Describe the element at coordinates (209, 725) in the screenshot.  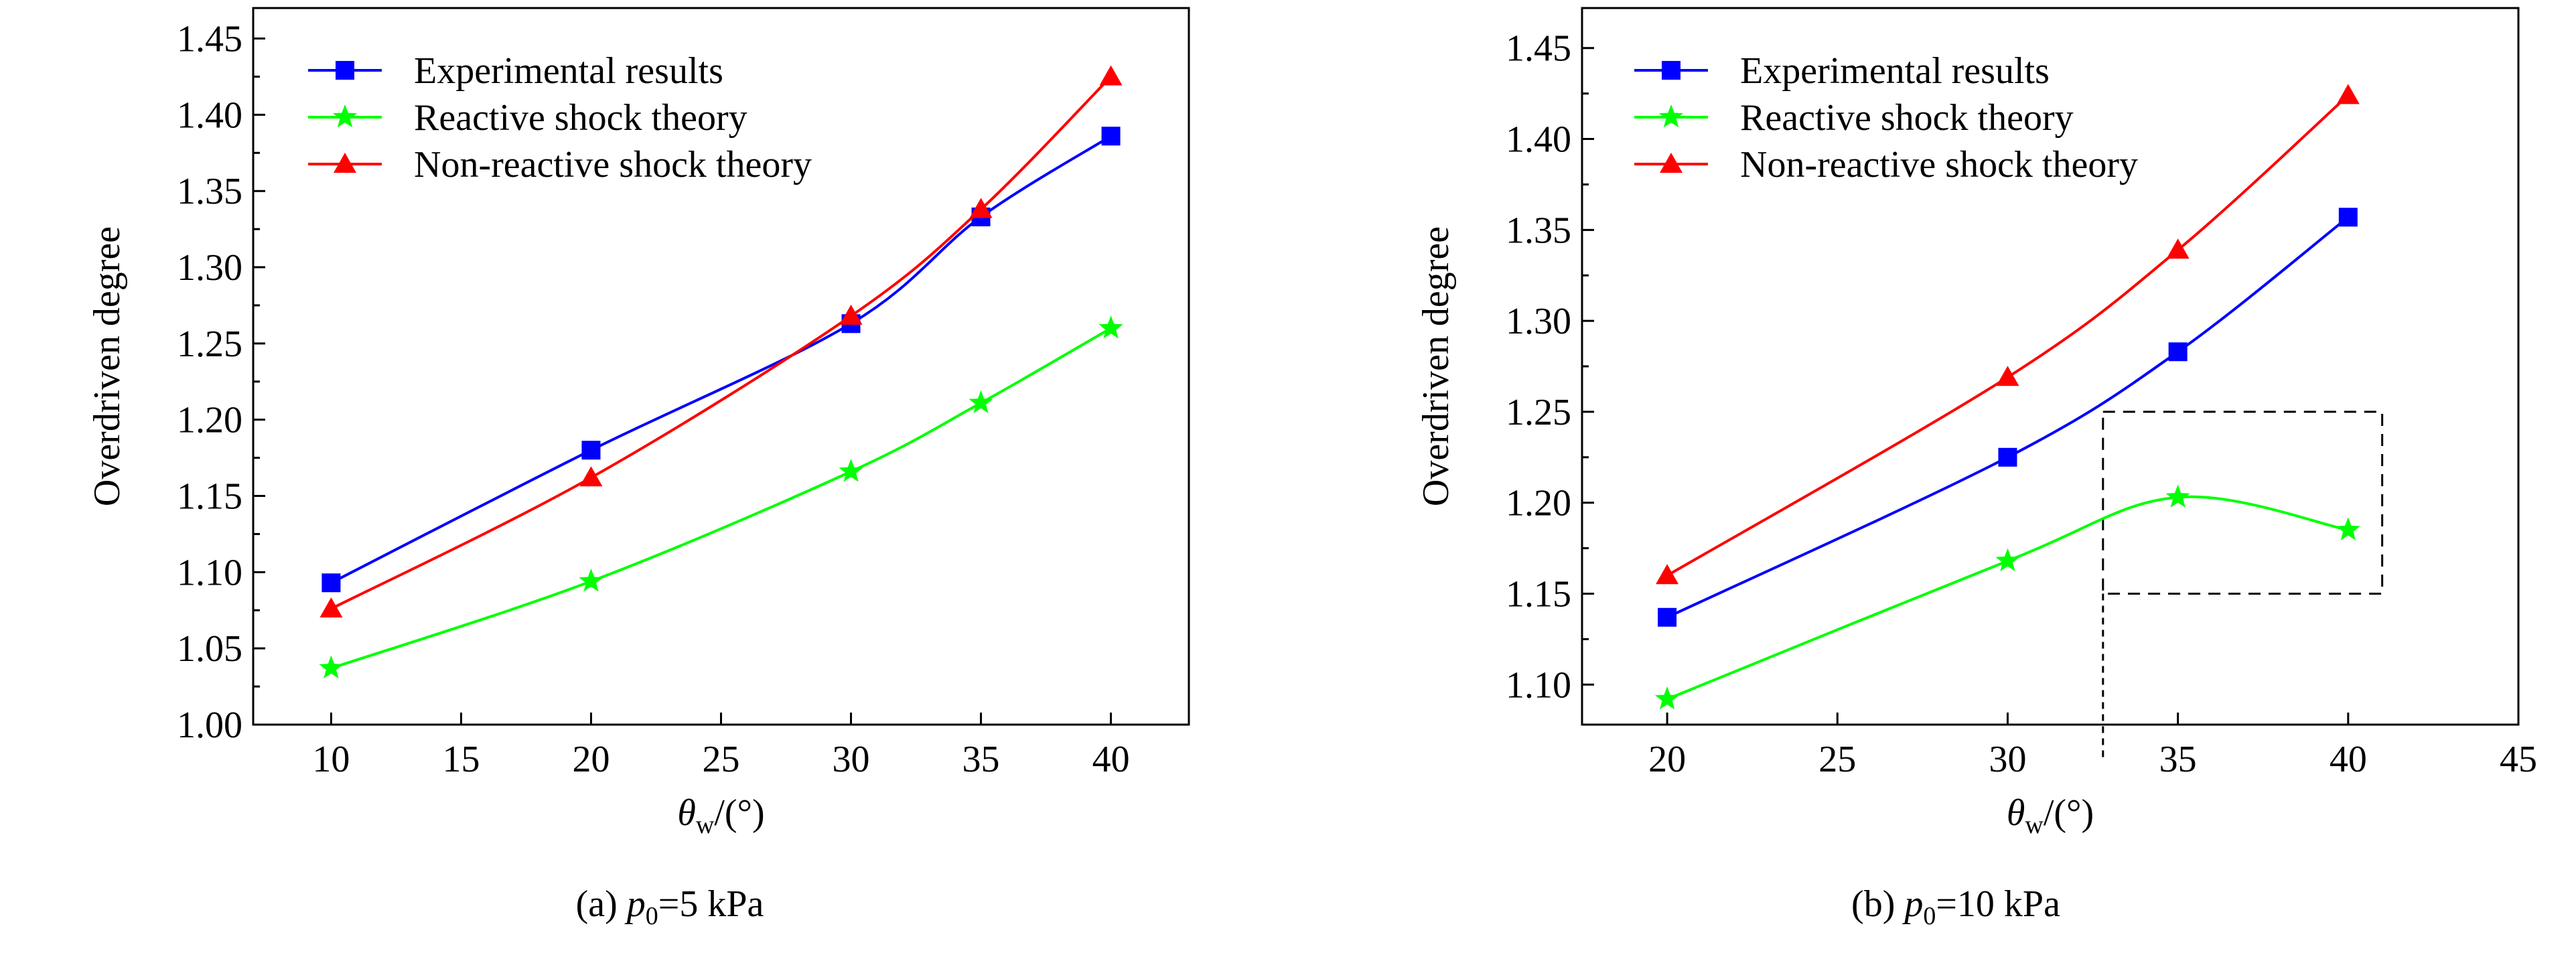
I see `y-tick-label: 1.00` at that location.